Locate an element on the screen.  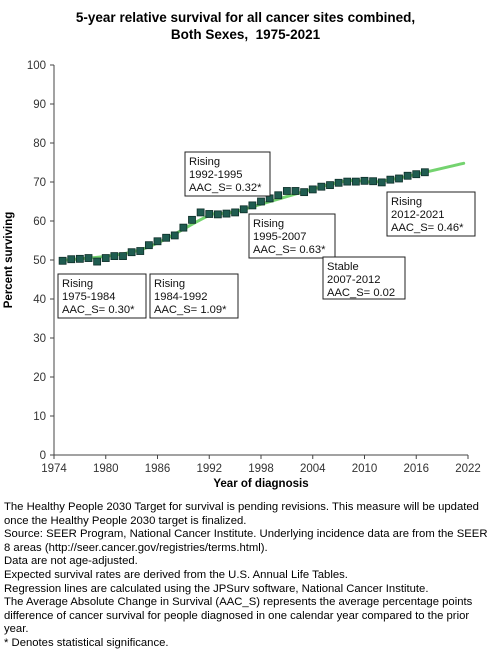
x-tick-label: 1998 is located at coordinates (261, 469).